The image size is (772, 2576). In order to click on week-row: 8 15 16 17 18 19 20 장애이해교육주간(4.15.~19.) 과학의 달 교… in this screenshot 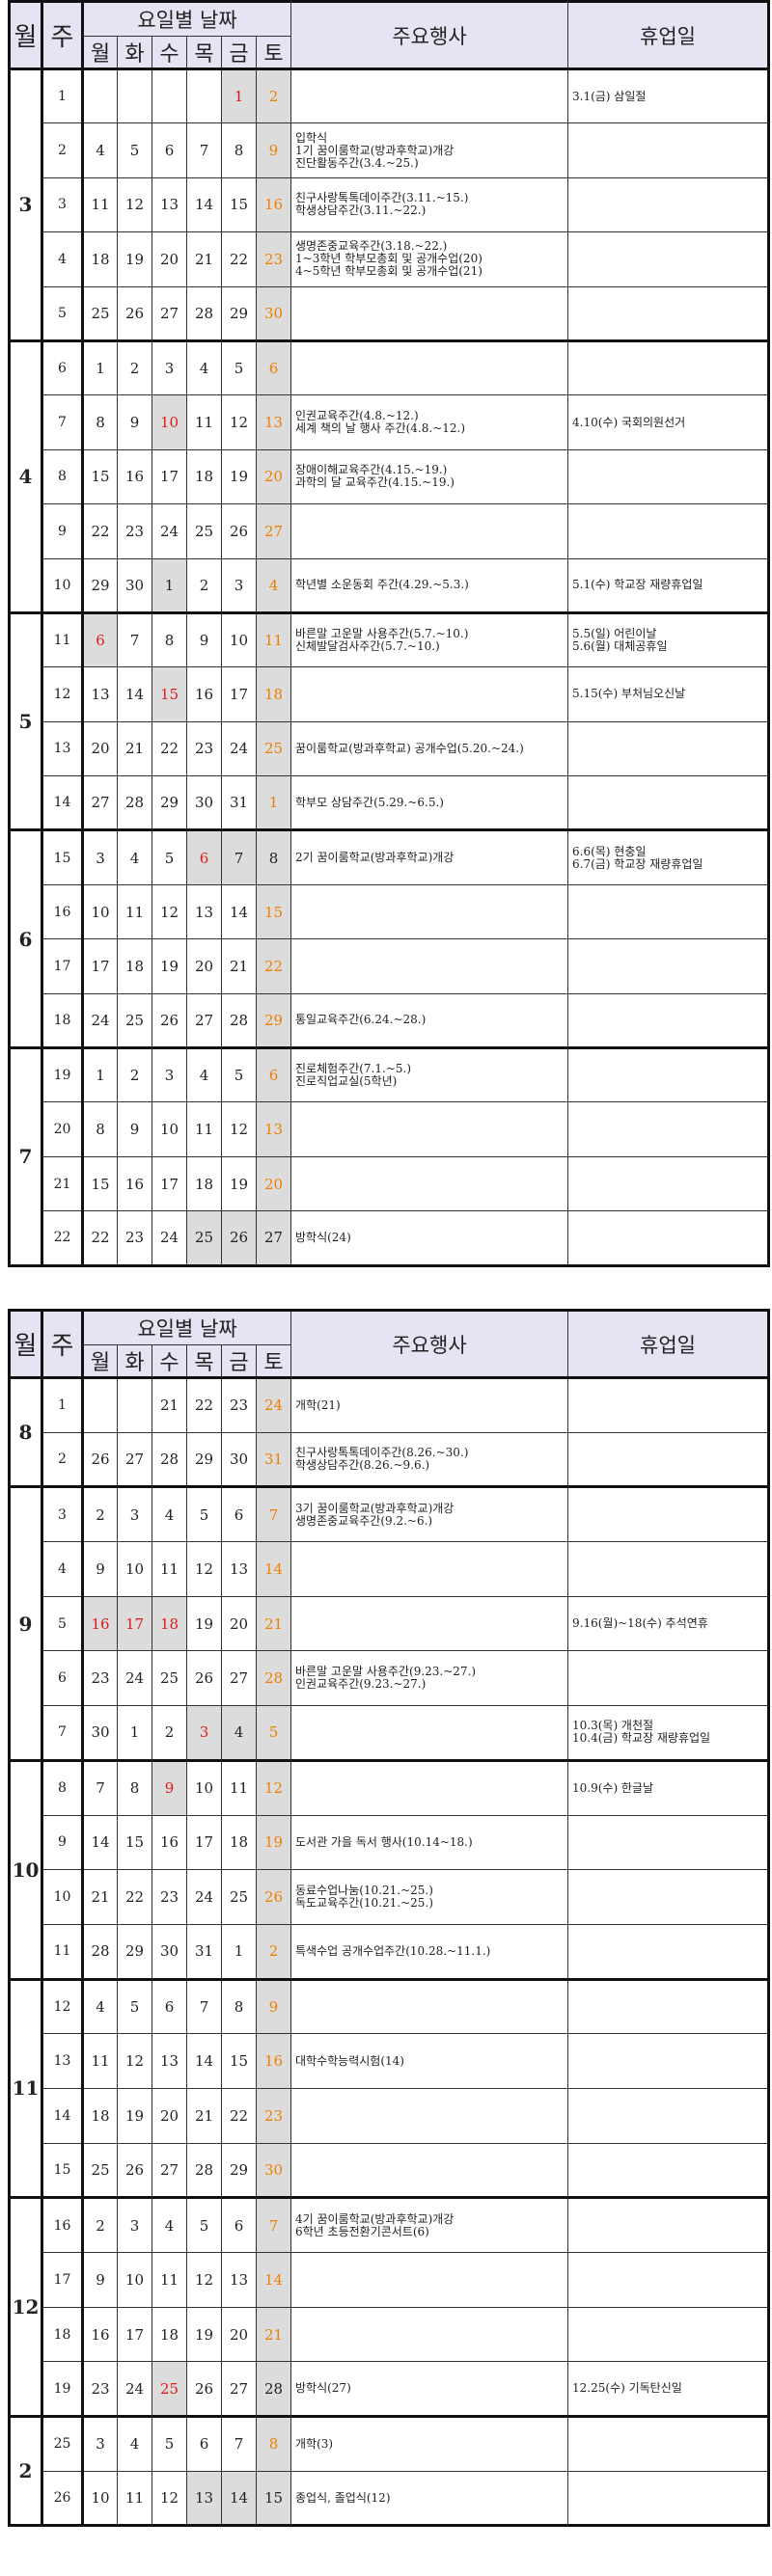, I will do `click(389, 476)`.